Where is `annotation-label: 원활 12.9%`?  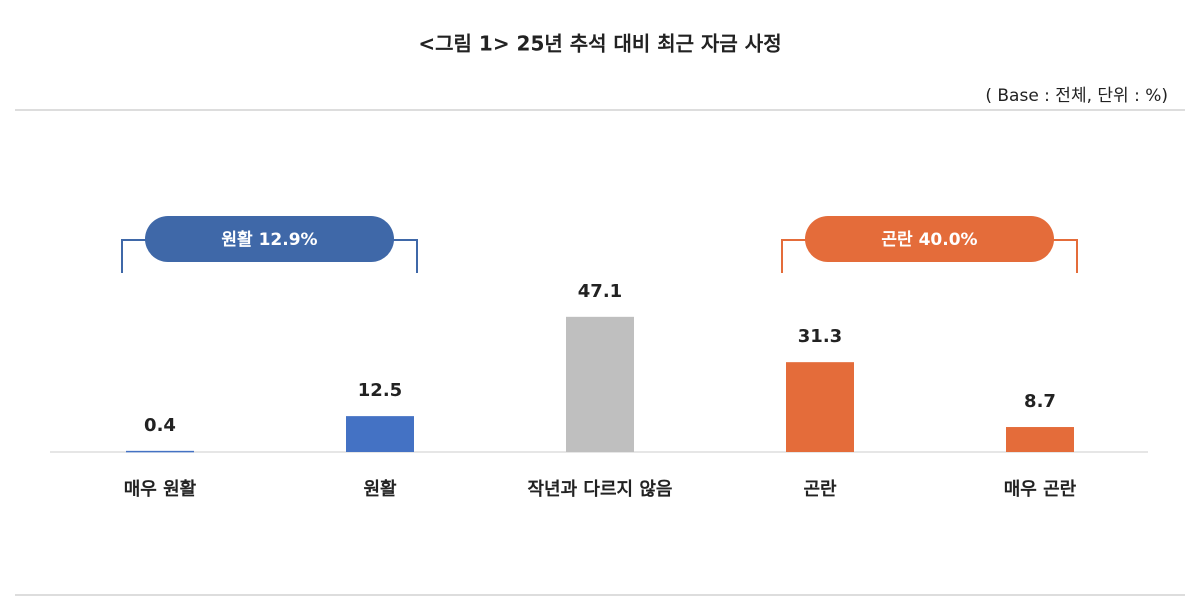 annotation-label: 원활 12.9% is located at coordinates (269, 239).